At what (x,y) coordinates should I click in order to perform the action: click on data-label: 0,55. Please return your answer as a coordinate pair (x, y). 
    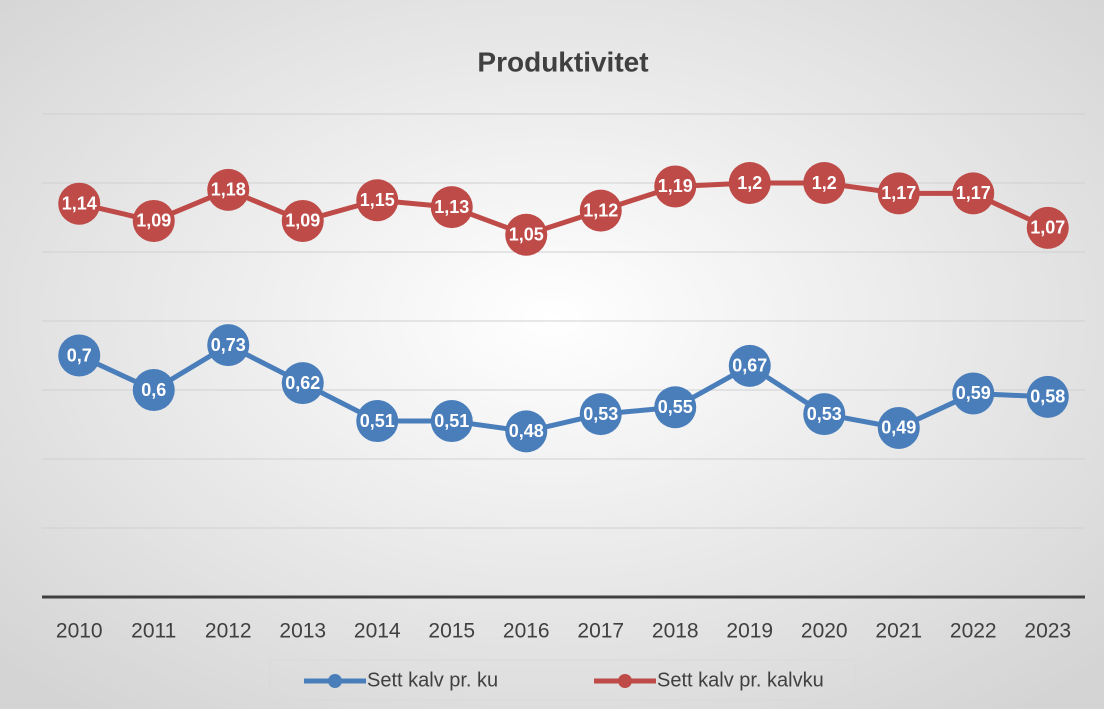
    Looking at the image, I should click on (675, 407).